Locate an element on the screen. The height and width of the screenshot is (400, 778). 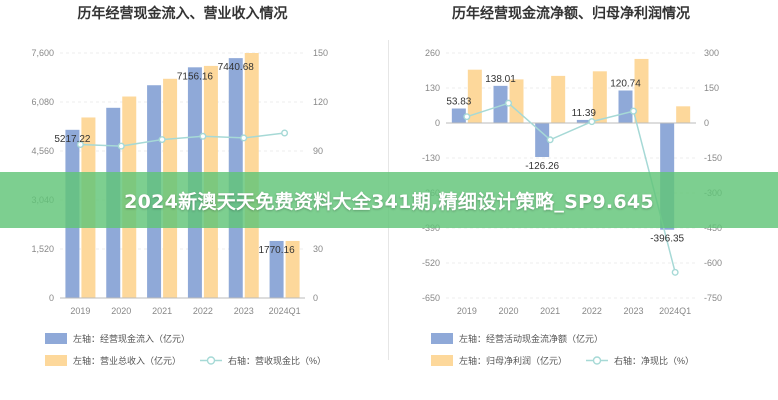
y-right-tick-label: 90 is located at coordinates (318, 151).